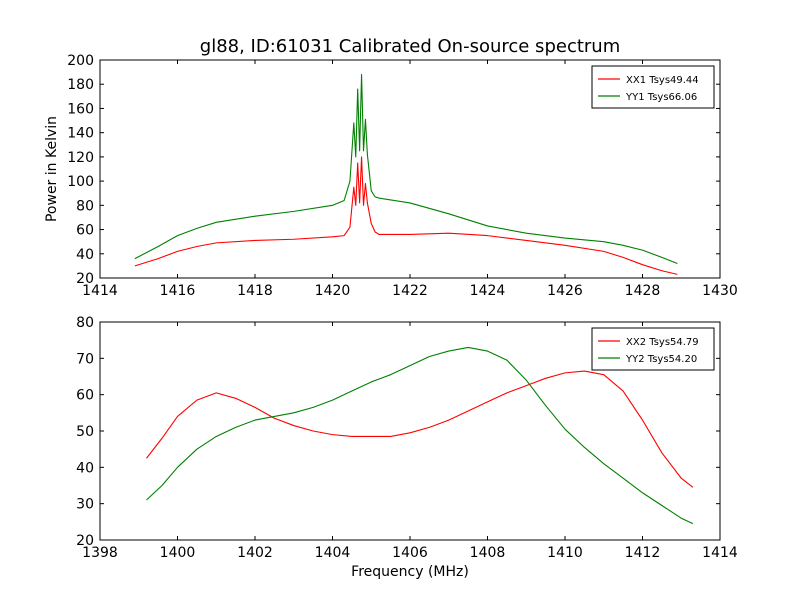 The height and width of the screenshot is (600, 800). Describe the element at coordinates (333, 291) in the screenshot. I see `x-tick-label: 1420` at that location.